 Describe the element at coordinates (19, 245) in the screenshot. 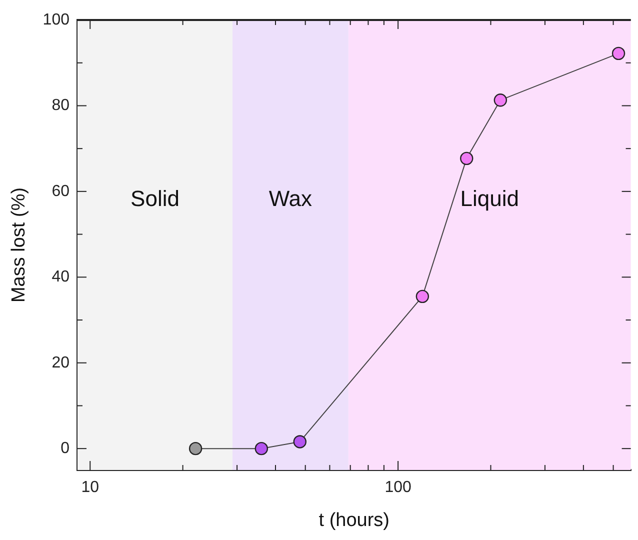

I see `y-axis-title: Mass lost (%)` at that location.